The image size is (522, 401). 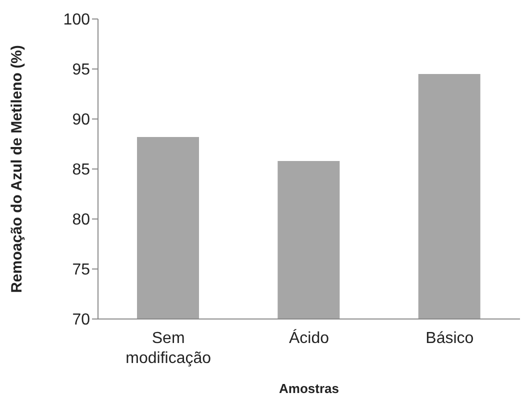 I want to click on y-tick-label: 80, so click(x=81, y=220).